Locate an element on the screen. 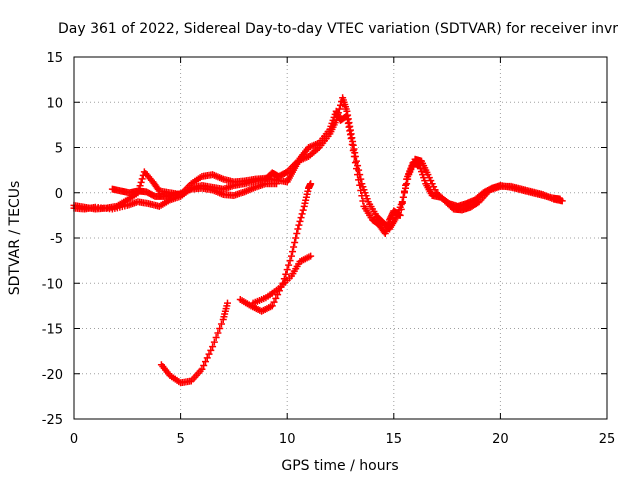 Image resolution: width=640 pixels, height=480 pixels. series-arc-deep-low is located at coordinates (194, 343).